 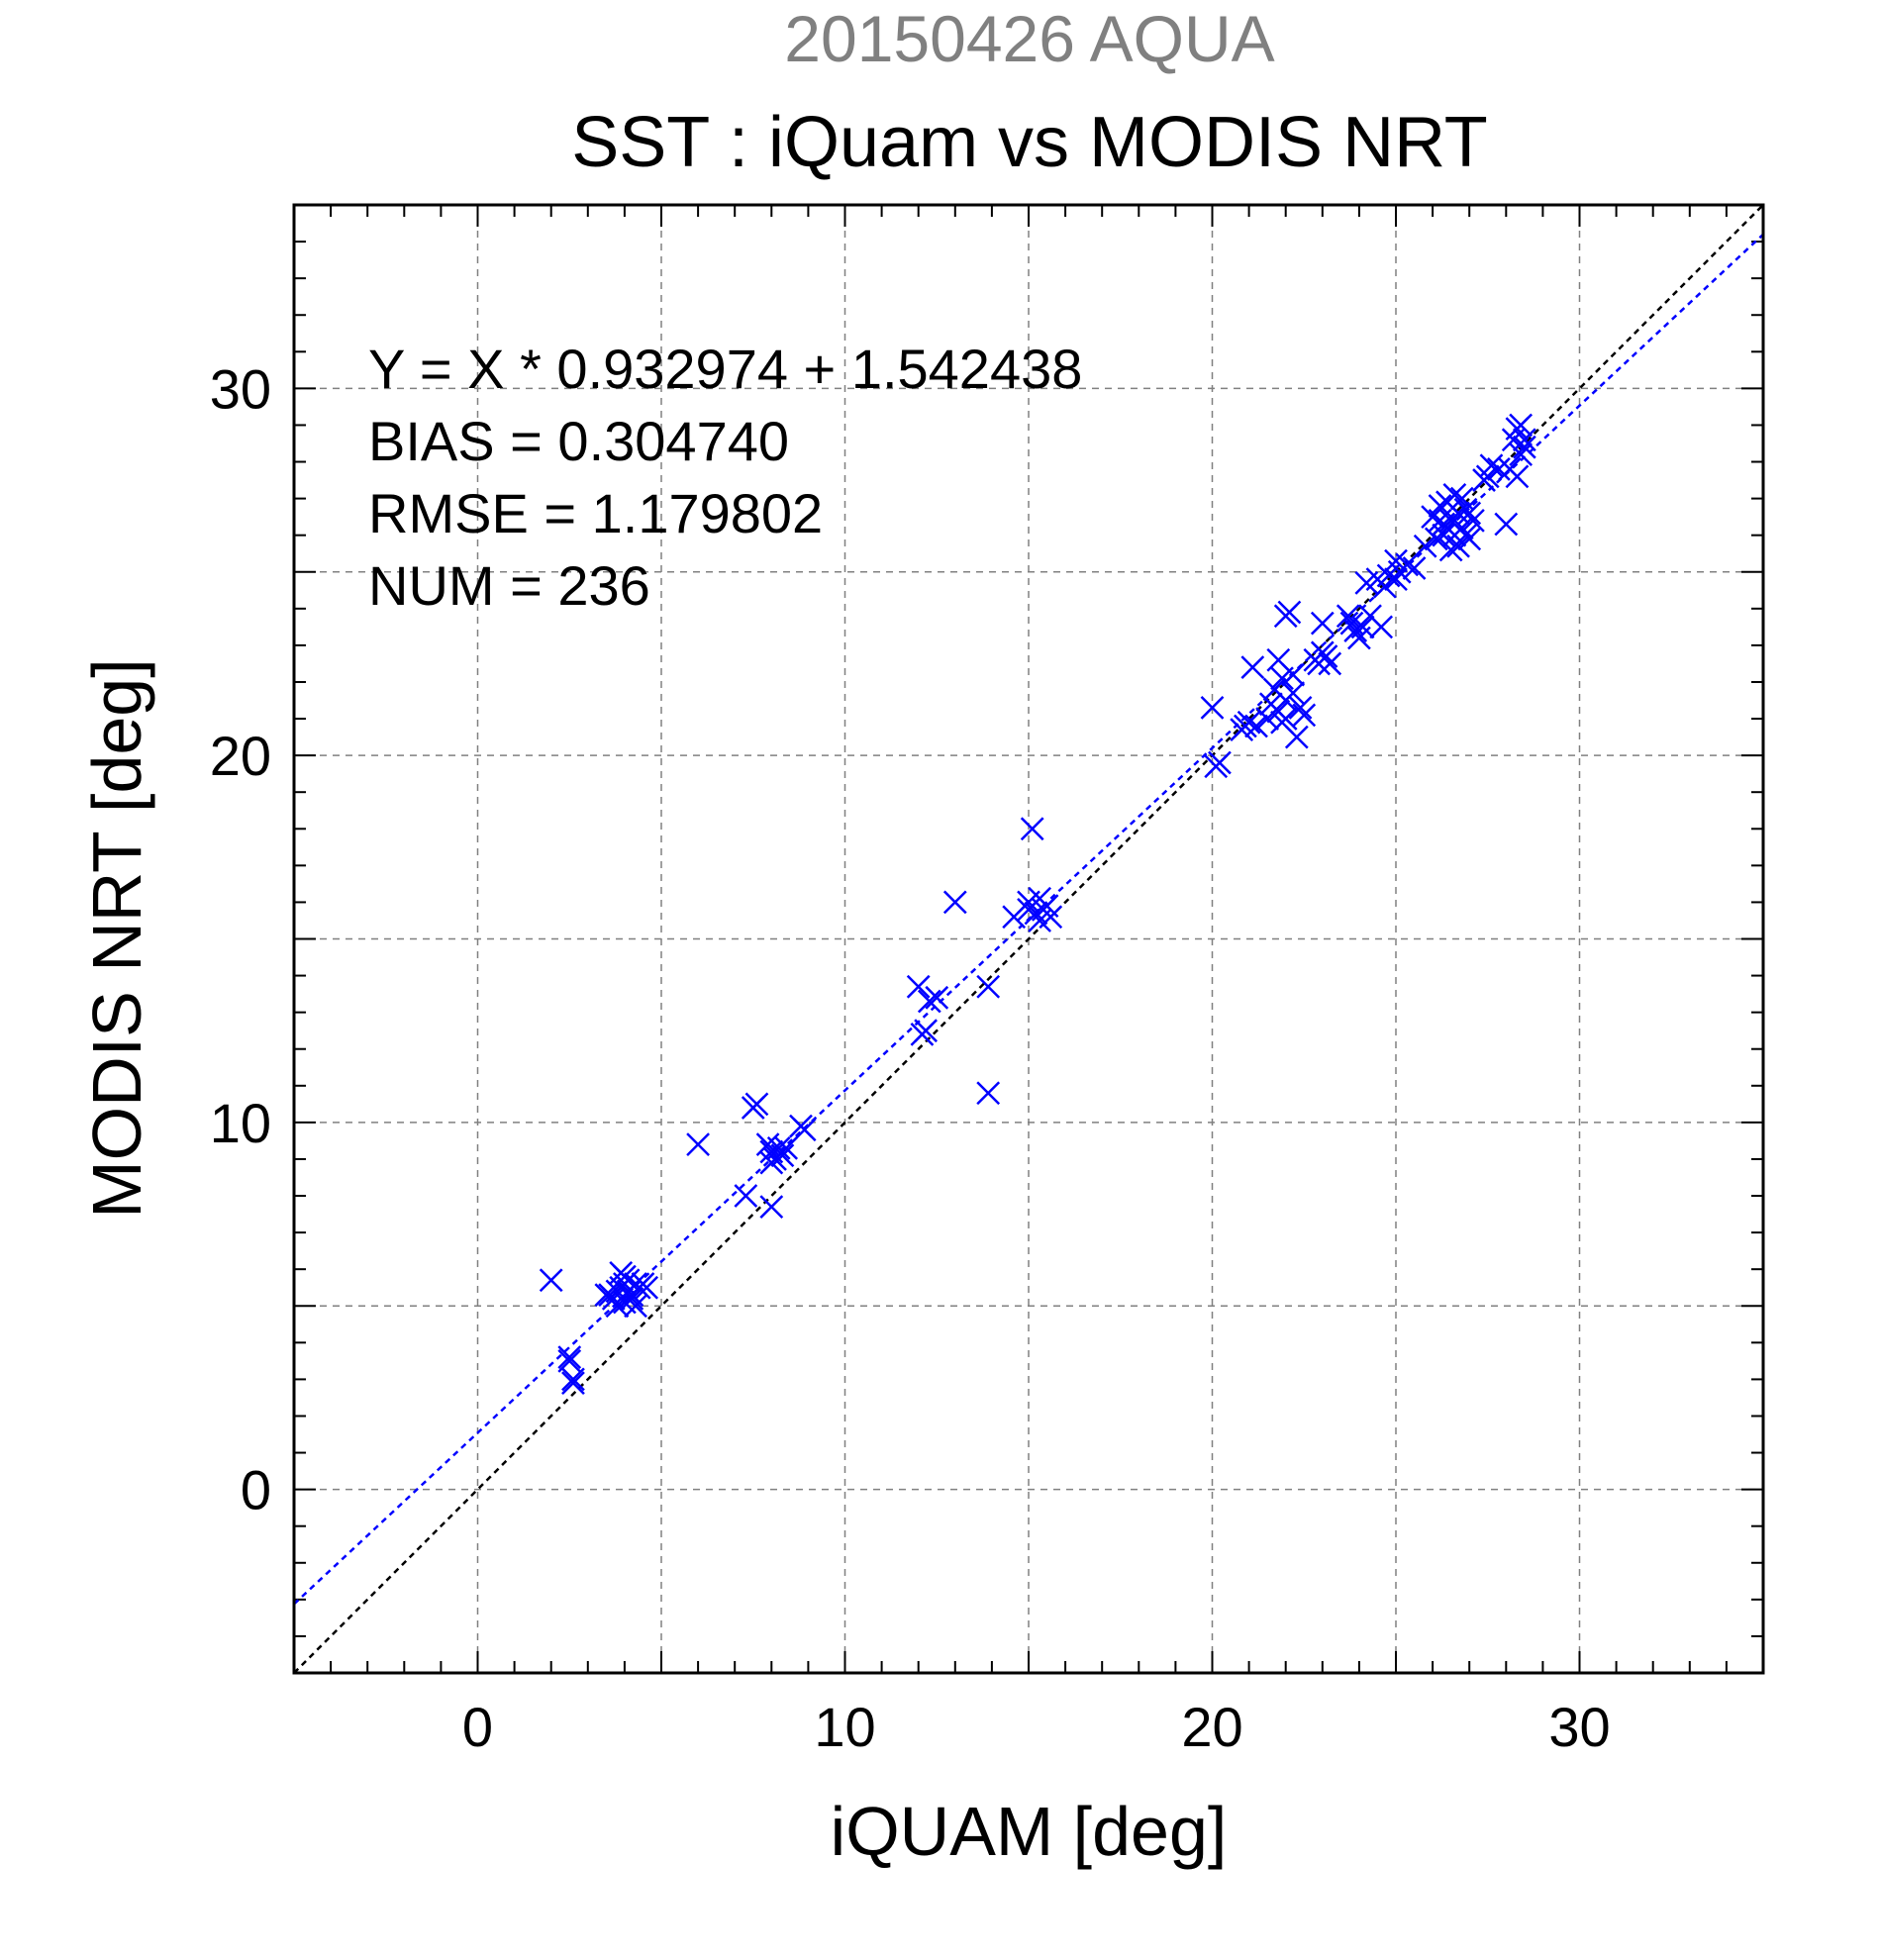 What do you see at coordinates (509, 585) in the screenshot?
I see `stat-line: NUM = 236` at bounding box center [509, 585].